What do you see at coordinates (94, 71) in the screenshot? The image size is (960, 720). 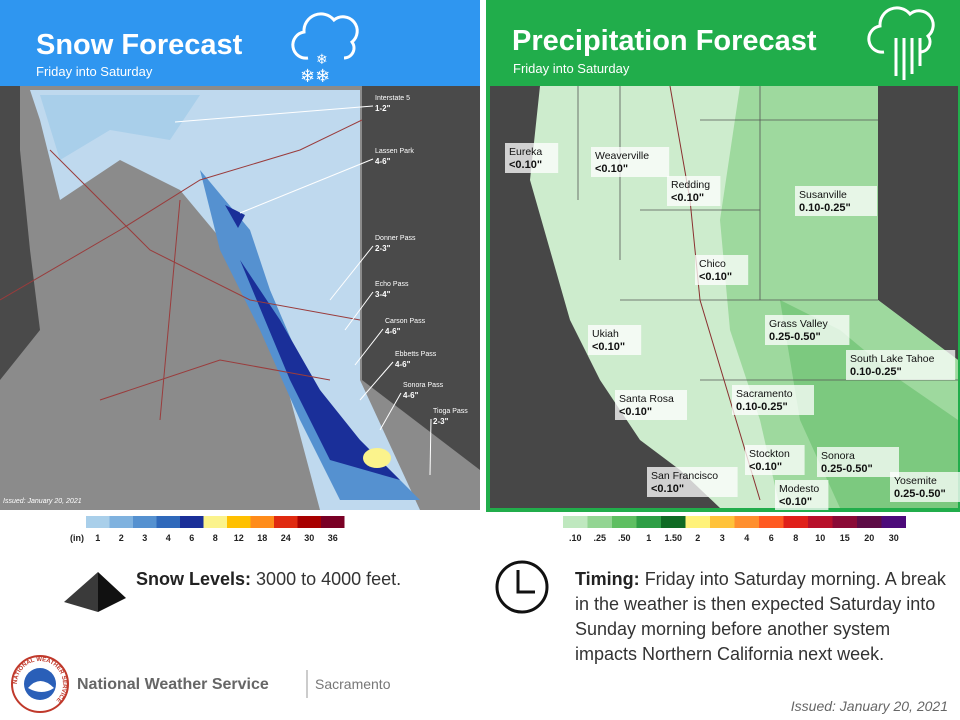 I see `snow-subtitle: Friday into Saturday` at bounding box center [94, 71].